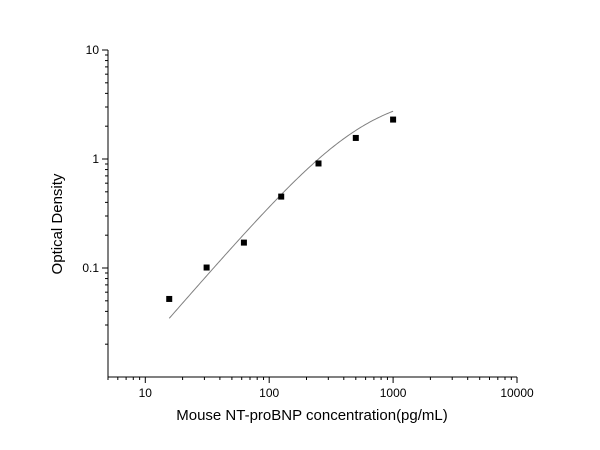 The height and width of the screenshot is (450, 600). Describe the element at coordinates (312, 415) in the screenshot. I see `x-axis-title: Mouse NT-proBNP concentration(pg/mL)` at that location.